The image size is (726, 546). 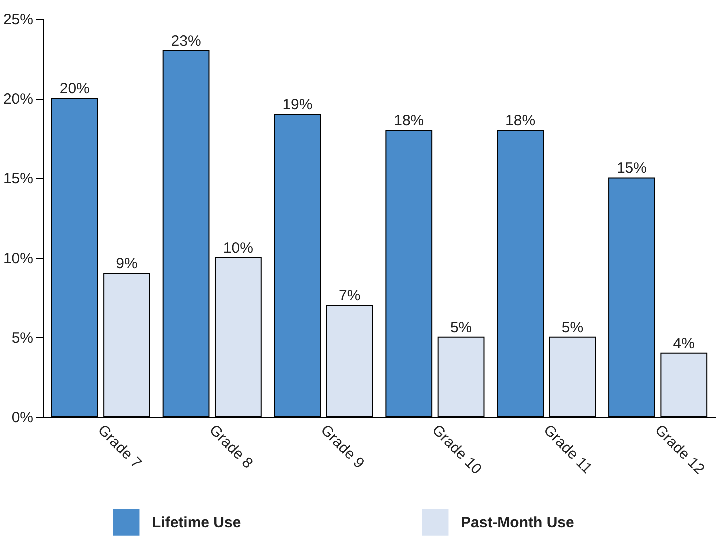 What do you see at coordinates (23, 418) in the screenshot?
I see `y-tick-label: 0%` at bounding box center [23, 418].